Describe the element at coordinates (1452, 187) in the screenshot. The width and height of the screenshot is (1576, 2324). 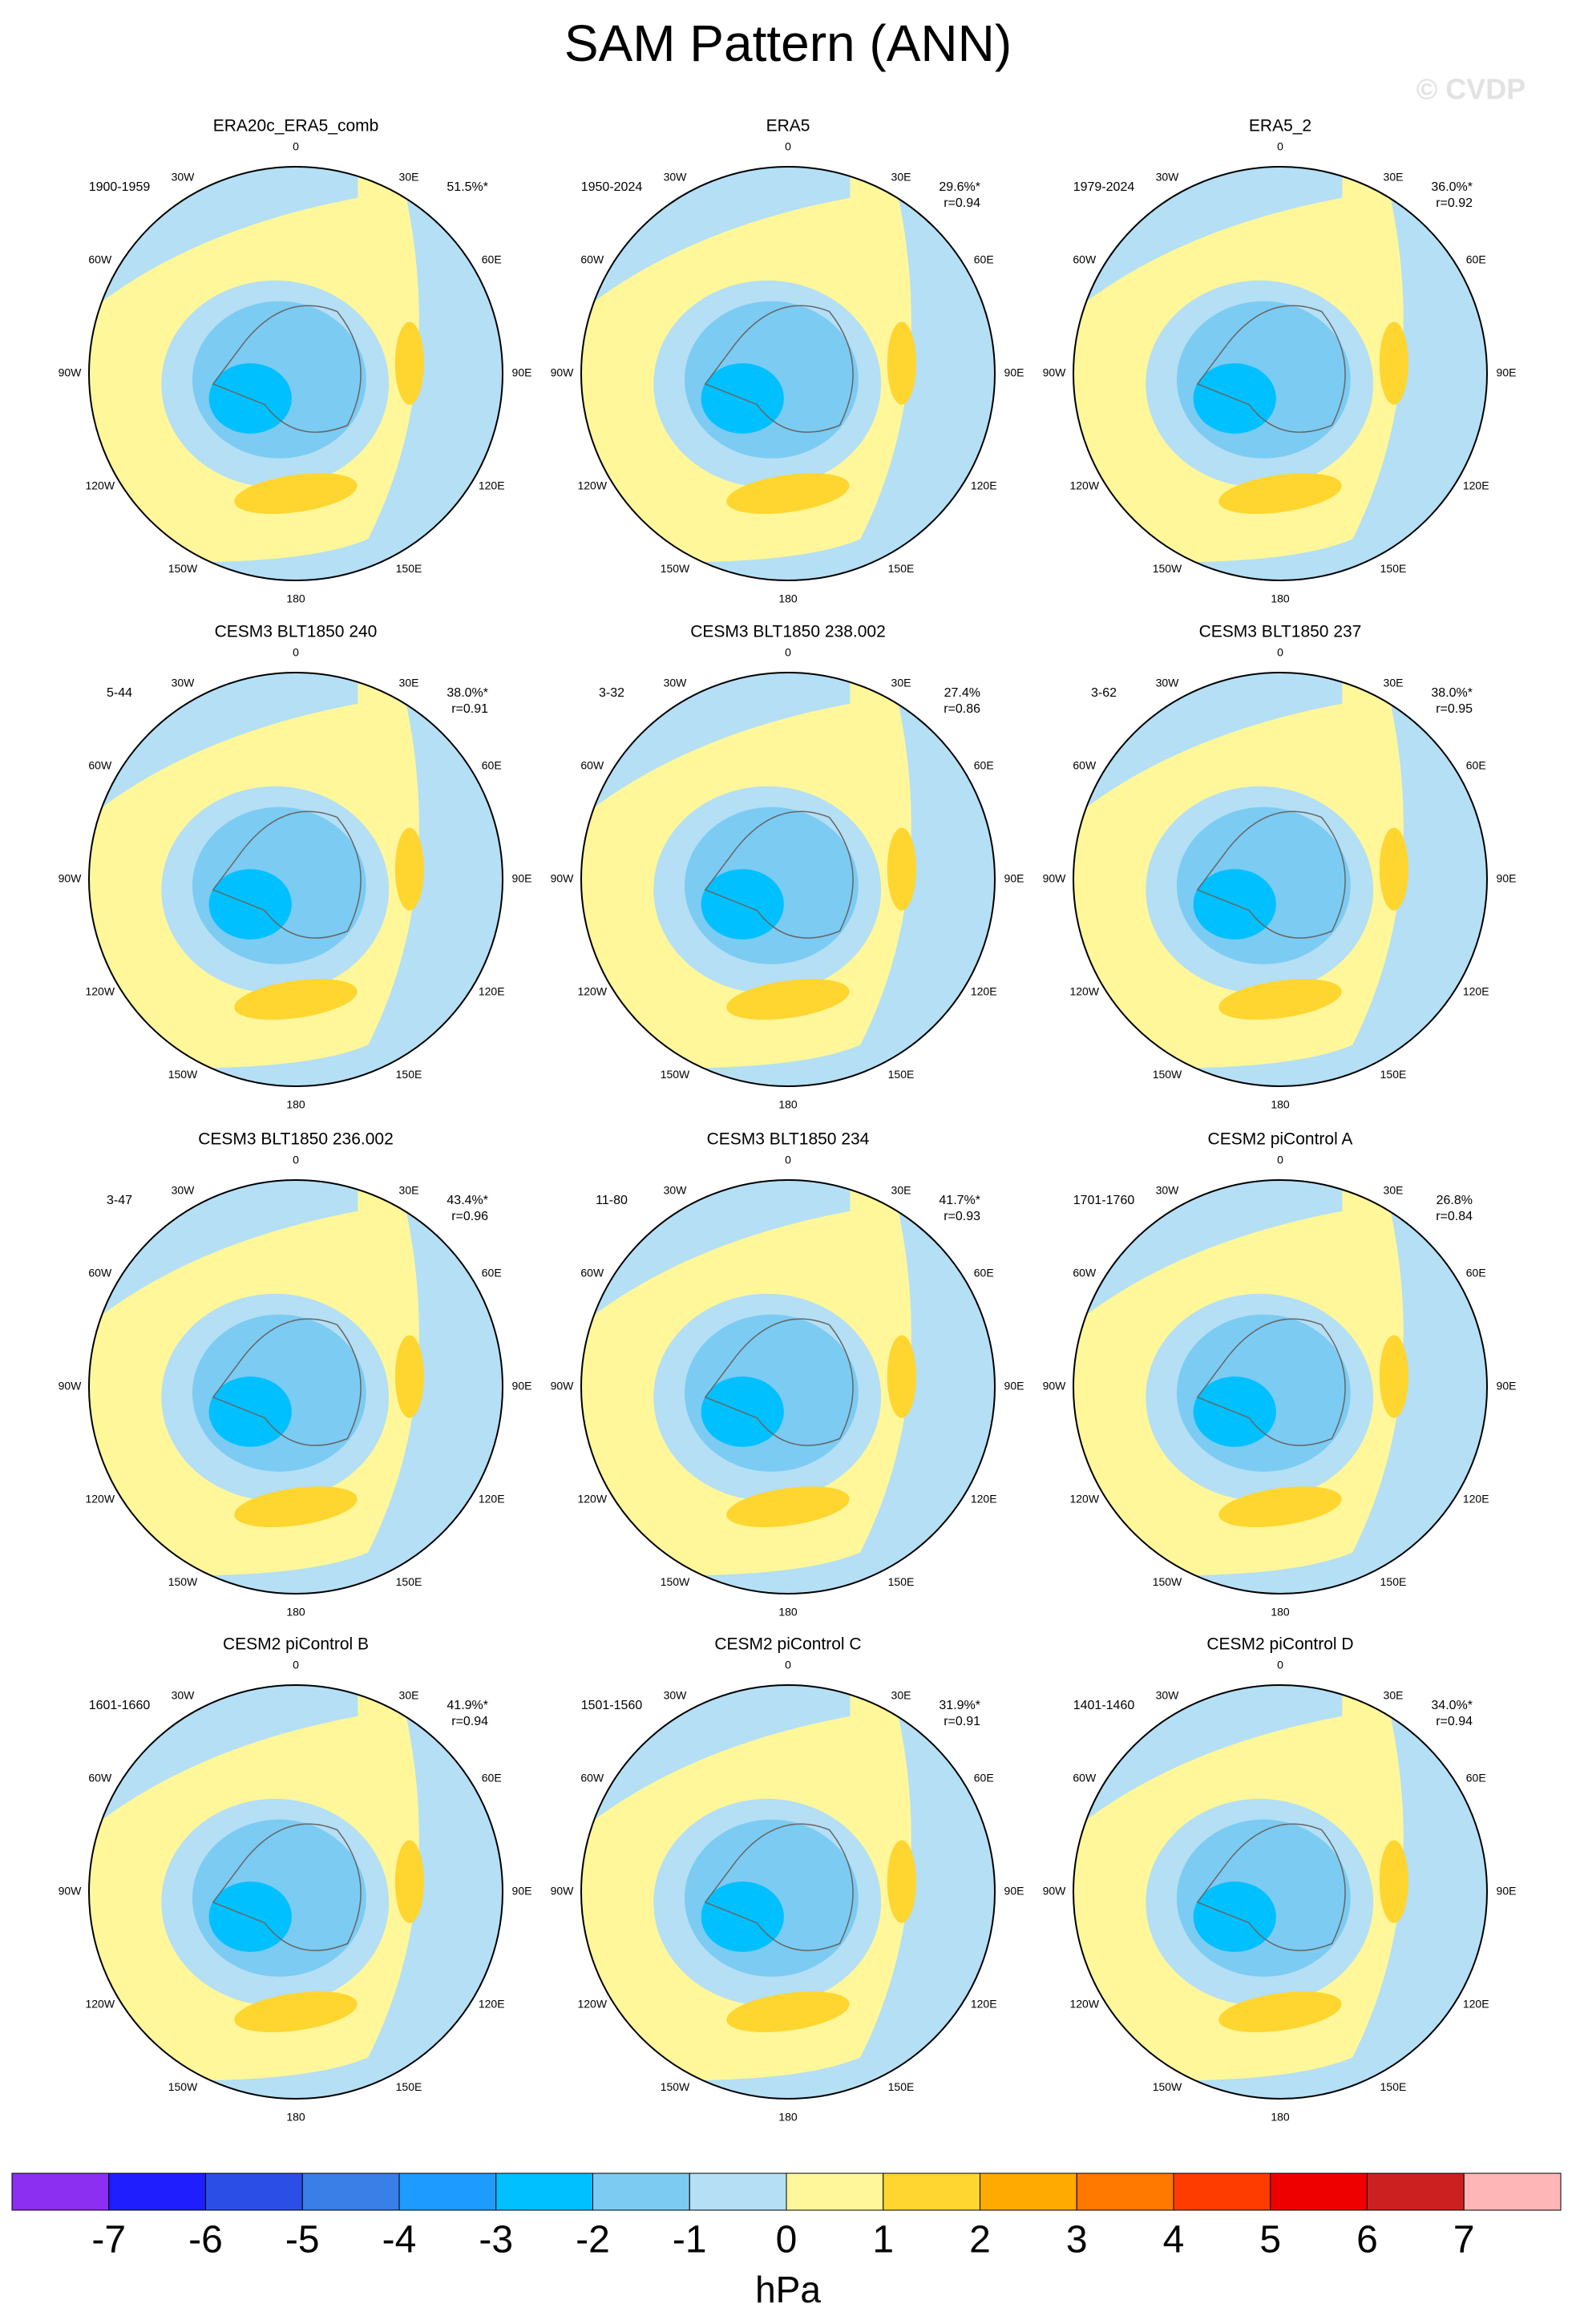
I see `variance-label: 36.0%*` at that location.